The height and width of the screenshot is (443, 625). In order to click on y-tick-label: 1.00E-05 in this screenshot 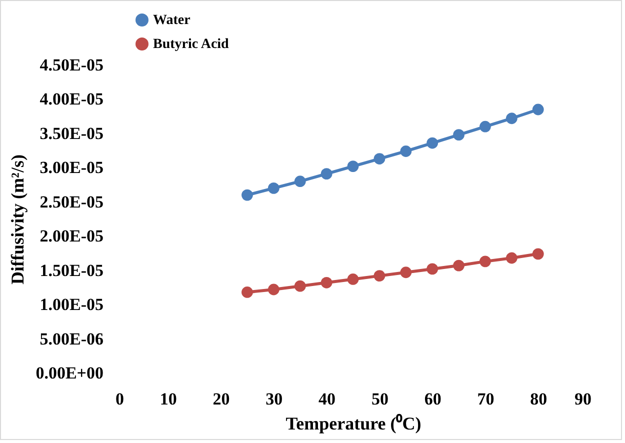, I will do `click(72, 304)`.